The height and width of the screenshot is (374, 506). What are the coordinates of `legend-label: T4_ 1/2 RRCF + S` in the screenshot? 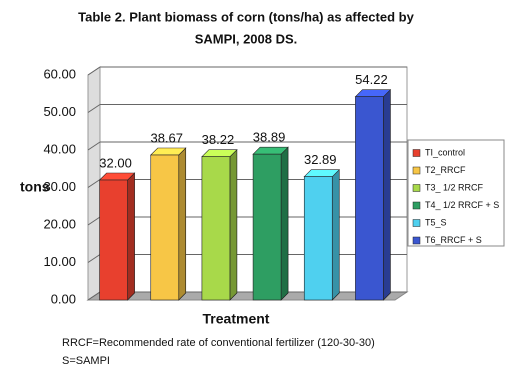 It's located at (462, 205).